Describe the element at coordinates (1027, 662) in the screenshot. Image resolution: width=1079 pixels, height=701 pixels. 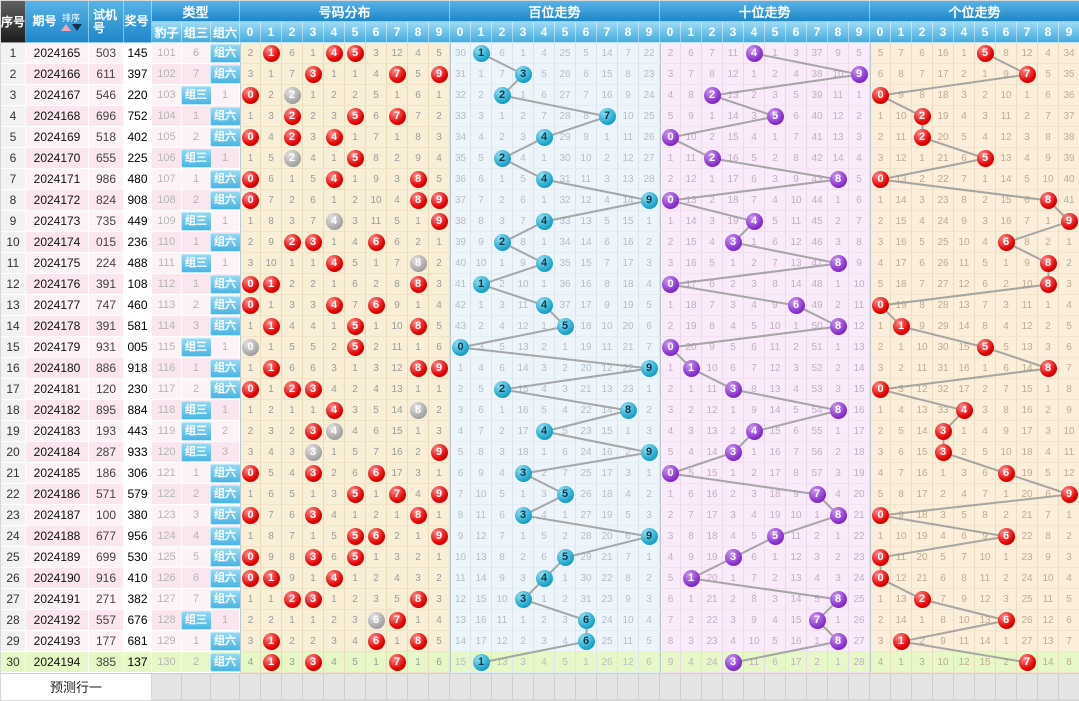
I see `drawn-number-ball: 7` at that location.